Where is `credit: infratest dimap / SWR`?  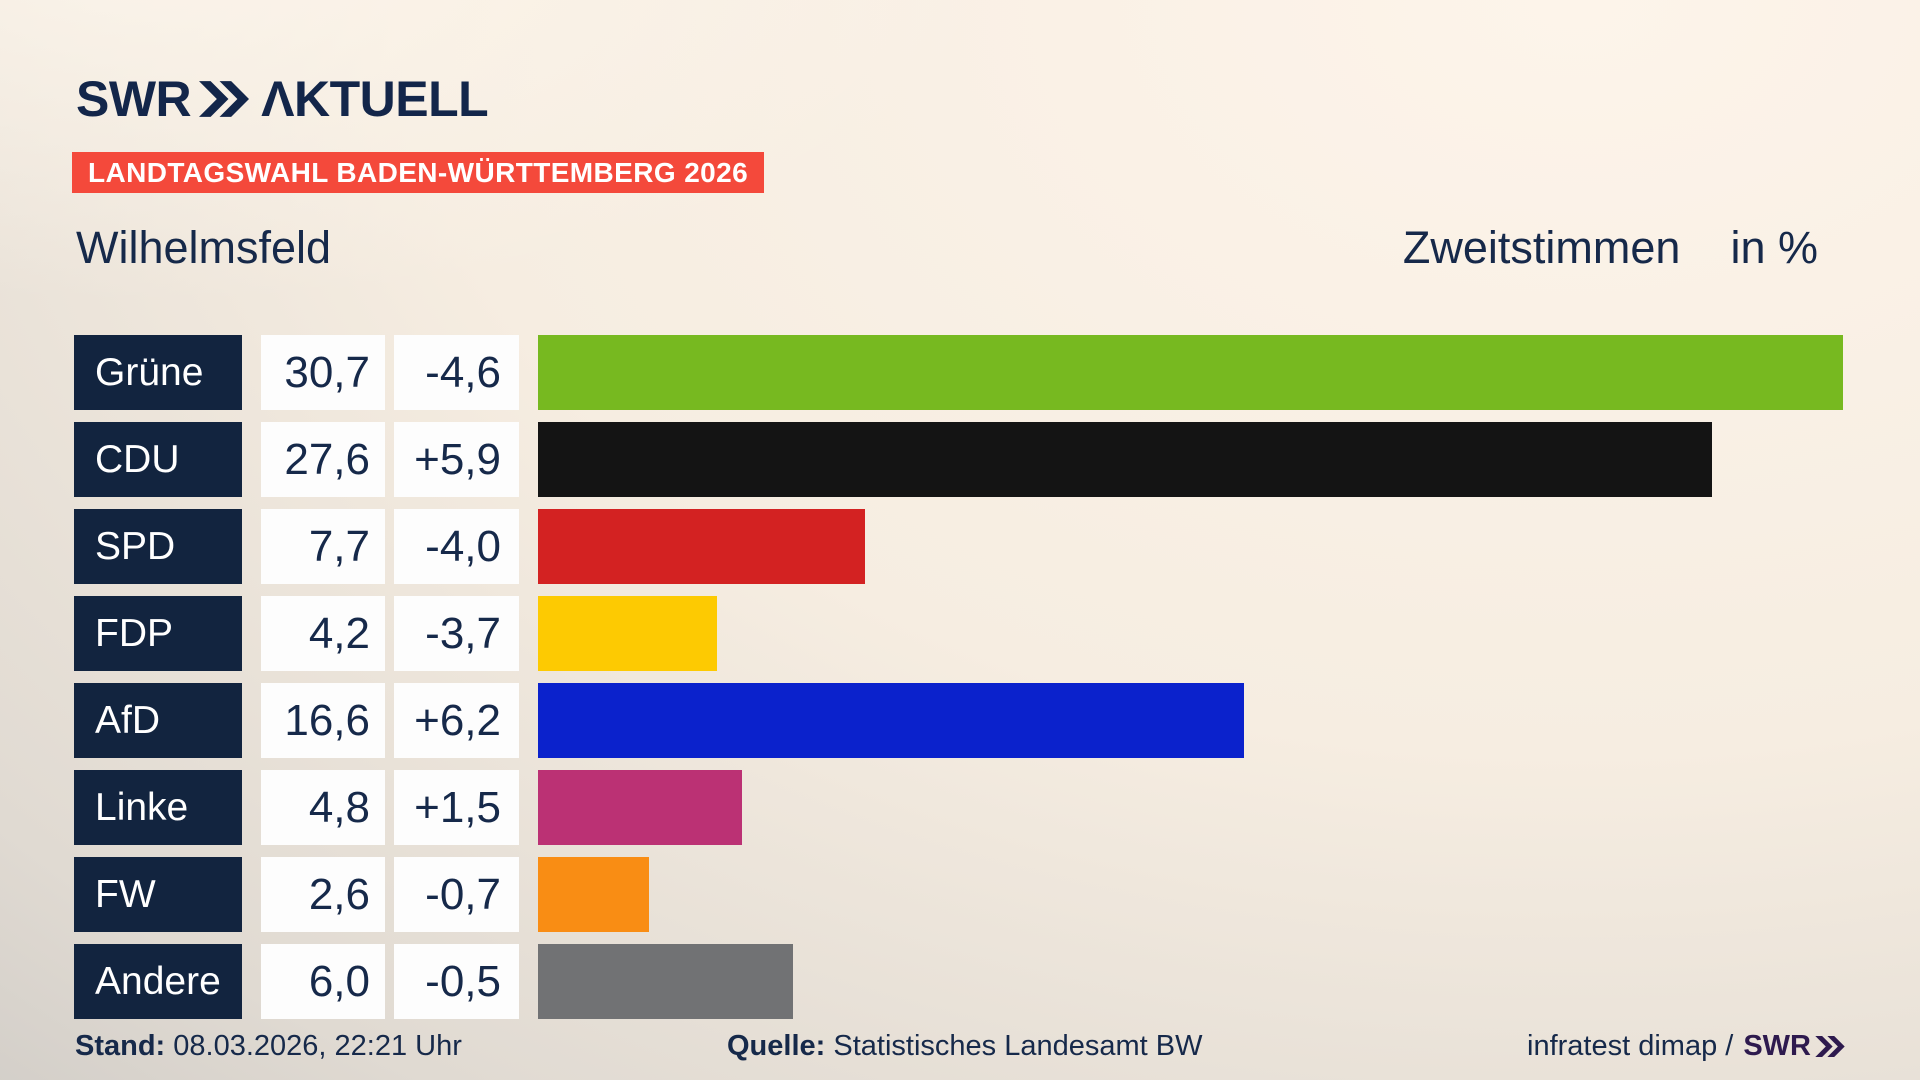
credit: infratest dimap / SWR is located at coordinates (1686, 1046).